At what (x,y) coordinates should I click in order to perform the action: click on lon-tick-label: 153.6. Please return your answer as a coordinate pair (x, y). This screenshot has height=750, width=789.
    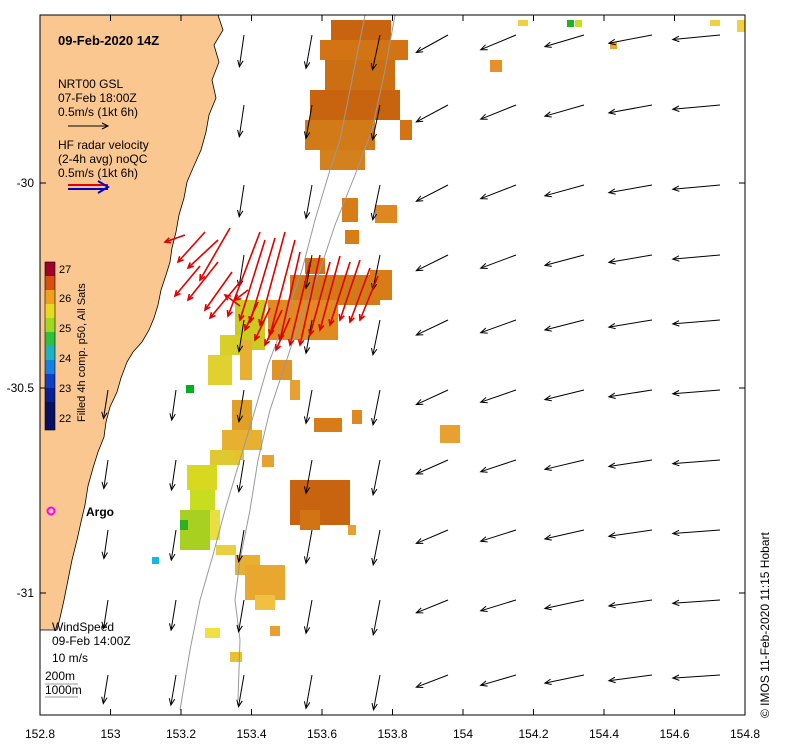
    Looking at the image, I should click on (322, 734).